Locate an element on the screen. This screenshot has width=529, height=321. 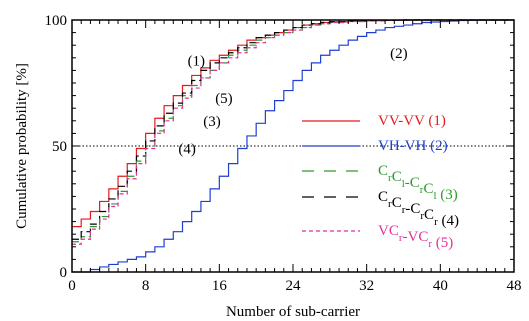
y-tick-label: 50 is located at coordinates (59, 147).